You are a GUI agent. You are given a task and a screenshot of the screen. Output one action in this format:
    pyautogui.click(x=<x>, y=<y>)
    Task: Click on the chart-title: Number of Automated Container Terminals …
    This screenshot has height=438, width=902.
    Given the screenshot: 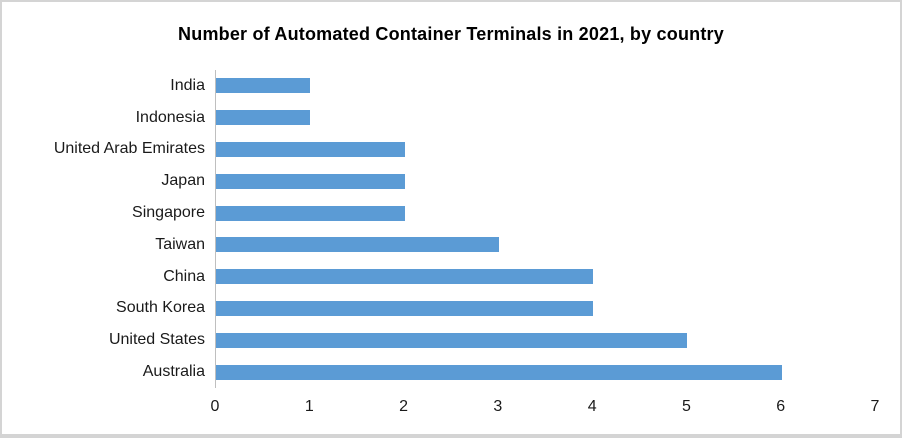 What is the action you would take?
    pyautogui.click(x=451, y=34)
    